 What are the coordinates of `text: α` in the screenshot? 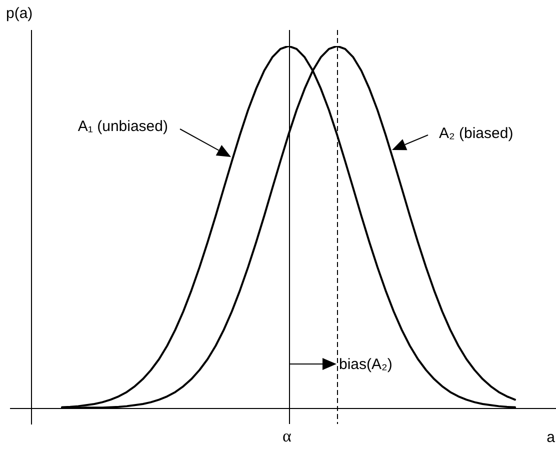 It's located at (287, 436).